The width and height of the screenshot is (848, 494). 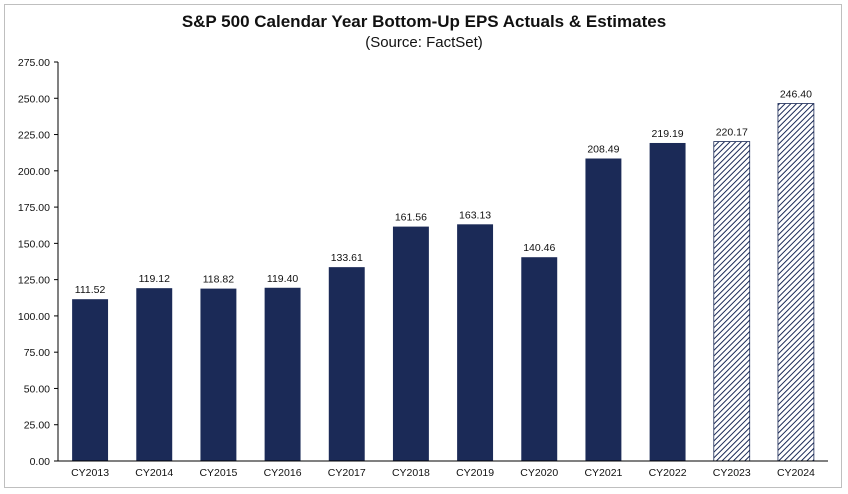 I want to click on bar-cy2021, so click(x=603, y=309).